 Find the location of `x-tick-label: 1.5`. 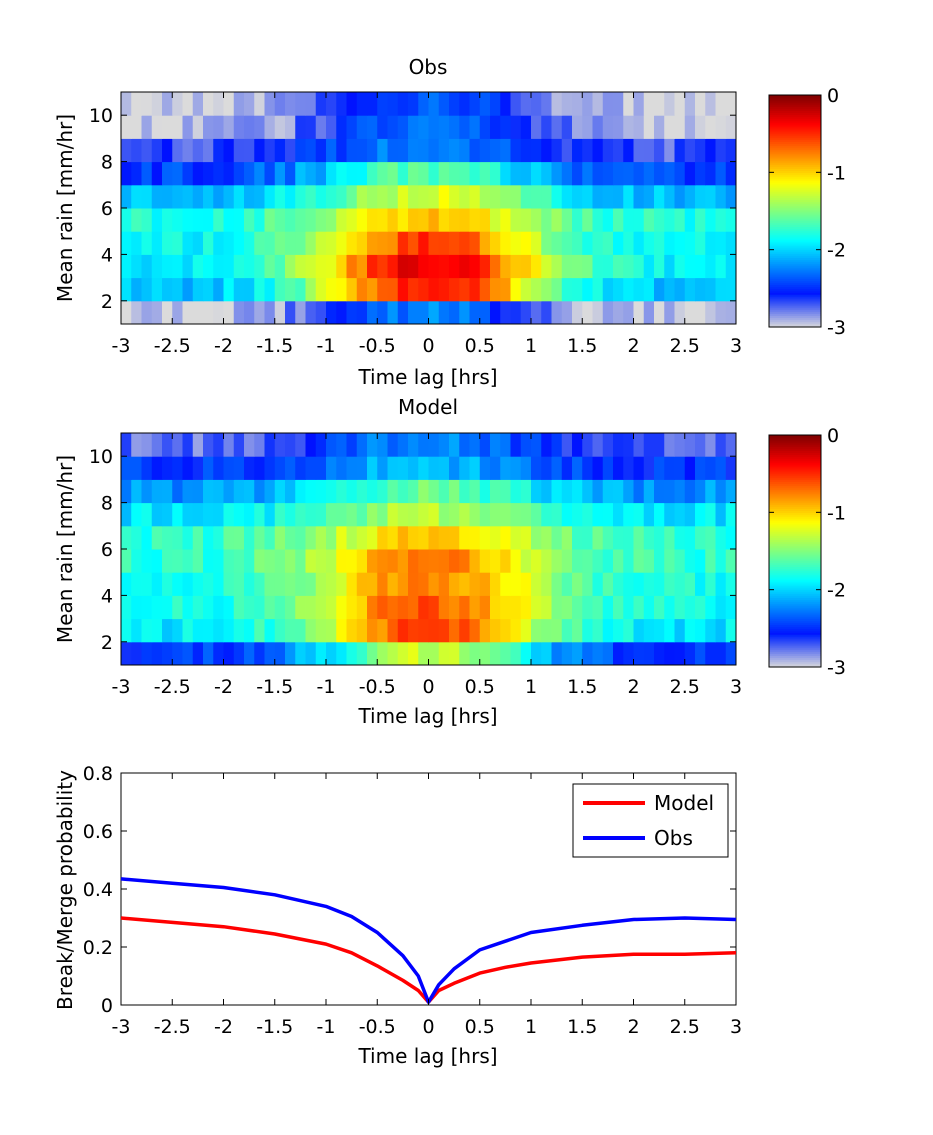

x-tick-label: 1.5 is located at coordinates (582, 346).